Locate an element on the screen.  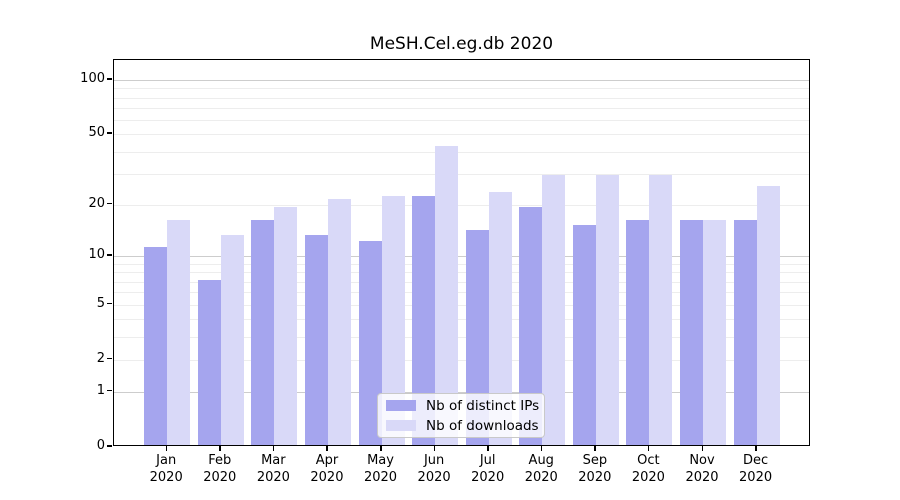
bar-downloads-jul-2020 is located at coordinates (500, 318).